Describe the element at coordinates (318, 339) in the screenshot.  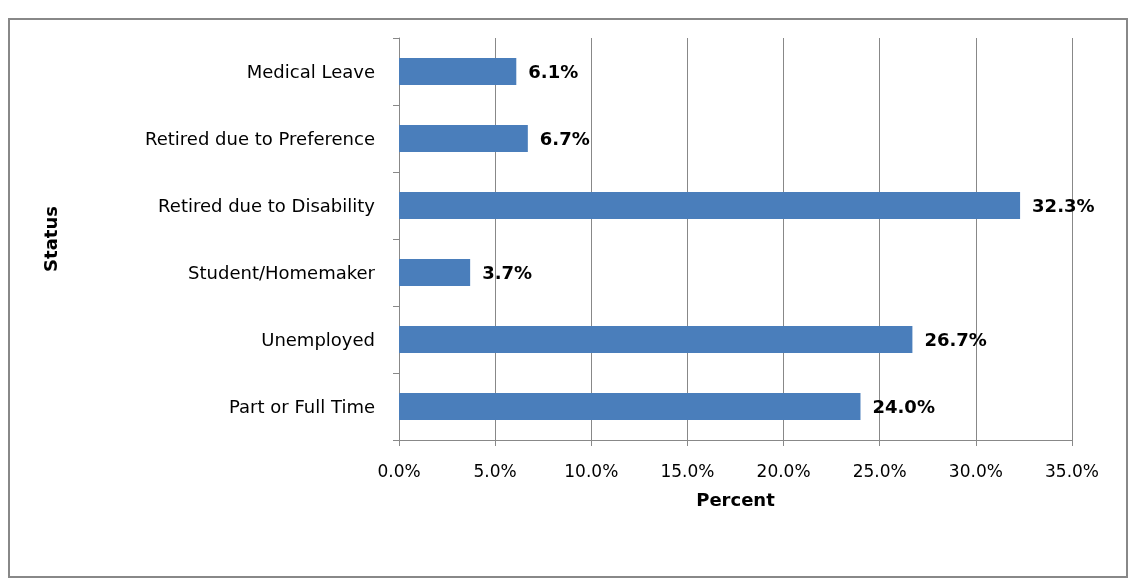
I see `y-tick-label: Unemployed` at that location.